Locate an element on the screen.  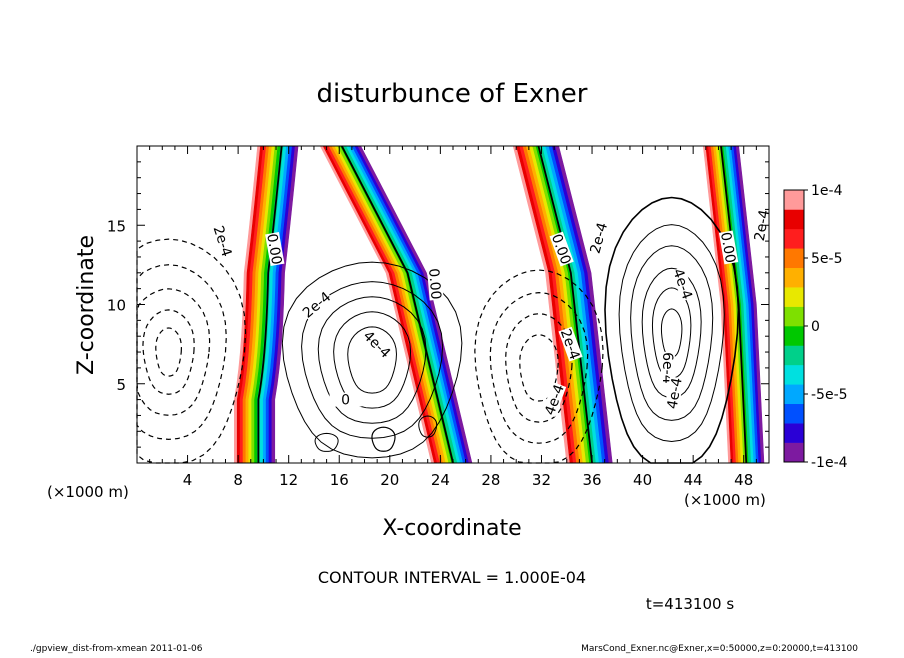
time-label: t=413100 s is located at coordinates (690, 604).